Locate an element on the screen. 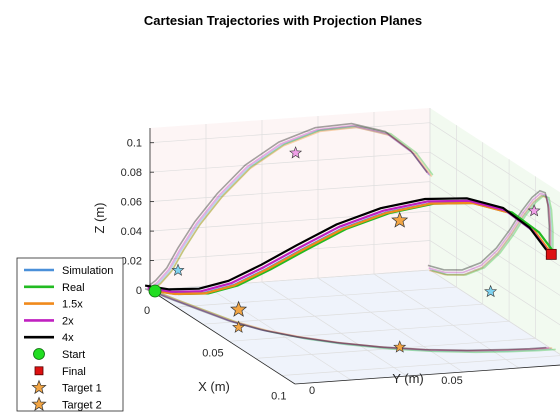  legend-item: 2x is located at coordinates (49, 321).